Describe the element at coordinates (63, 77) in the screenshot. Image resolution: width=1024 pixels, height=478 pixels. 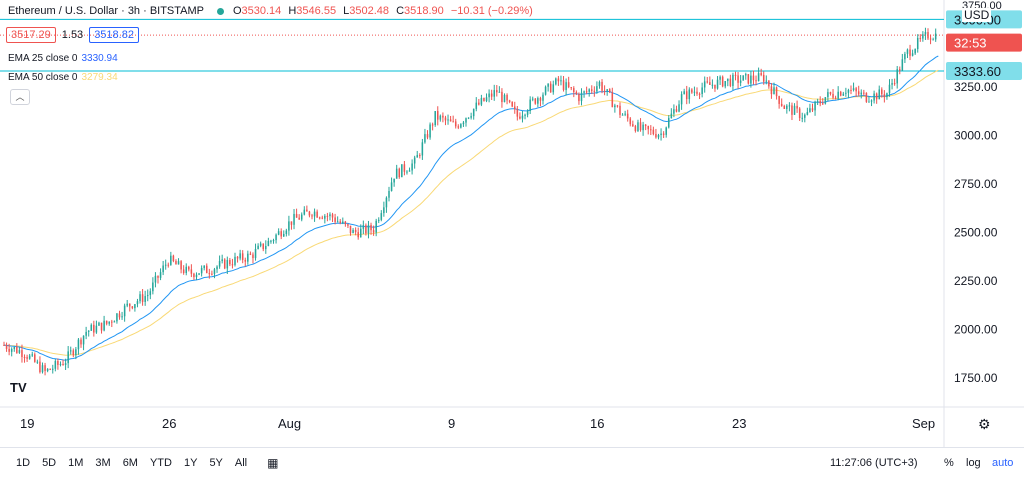
I see `ema50-legend: EMA 50 close 0 3279.34` at that location.